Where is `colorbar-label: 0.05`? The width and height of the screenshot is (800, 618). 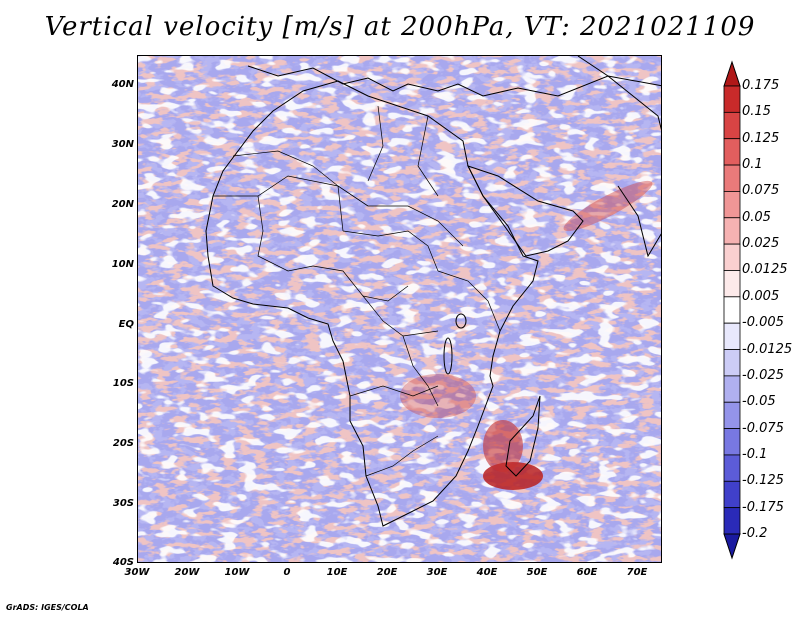
colorbar-label: 0.05 is located at coordinates (756, 217).